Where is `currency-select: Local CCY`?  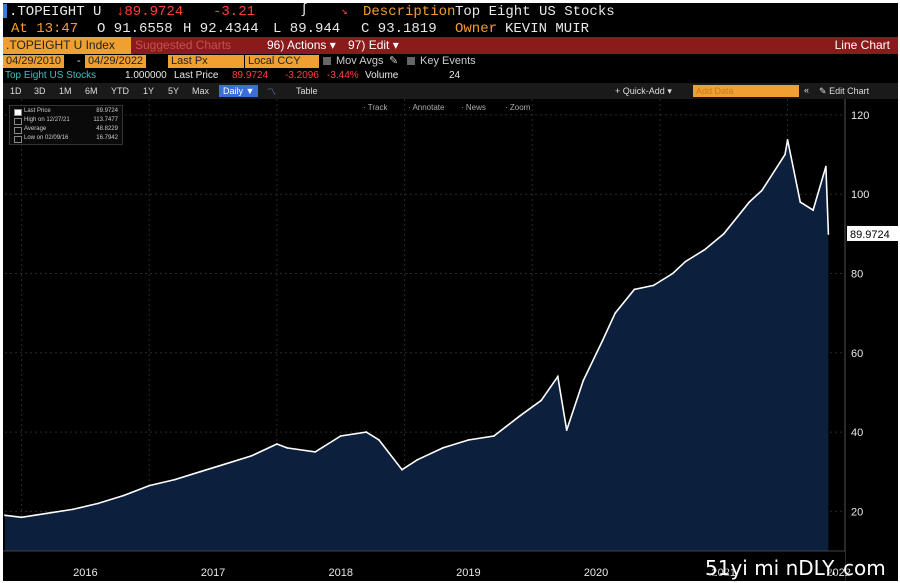
currency-select: Local CCY is located at coordinates (282, 61).